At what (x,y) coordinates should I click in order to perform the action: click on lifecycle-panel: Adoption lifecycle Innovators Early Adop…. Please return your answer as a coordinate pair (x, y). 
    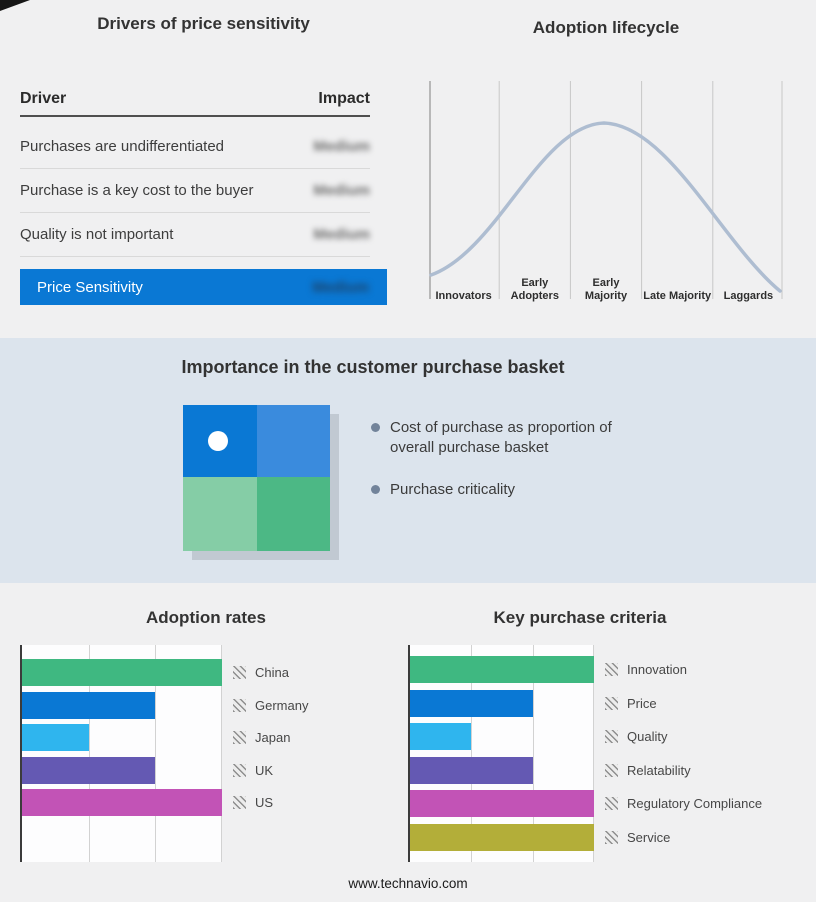
    Looking at the image, I should click on (606, 169).